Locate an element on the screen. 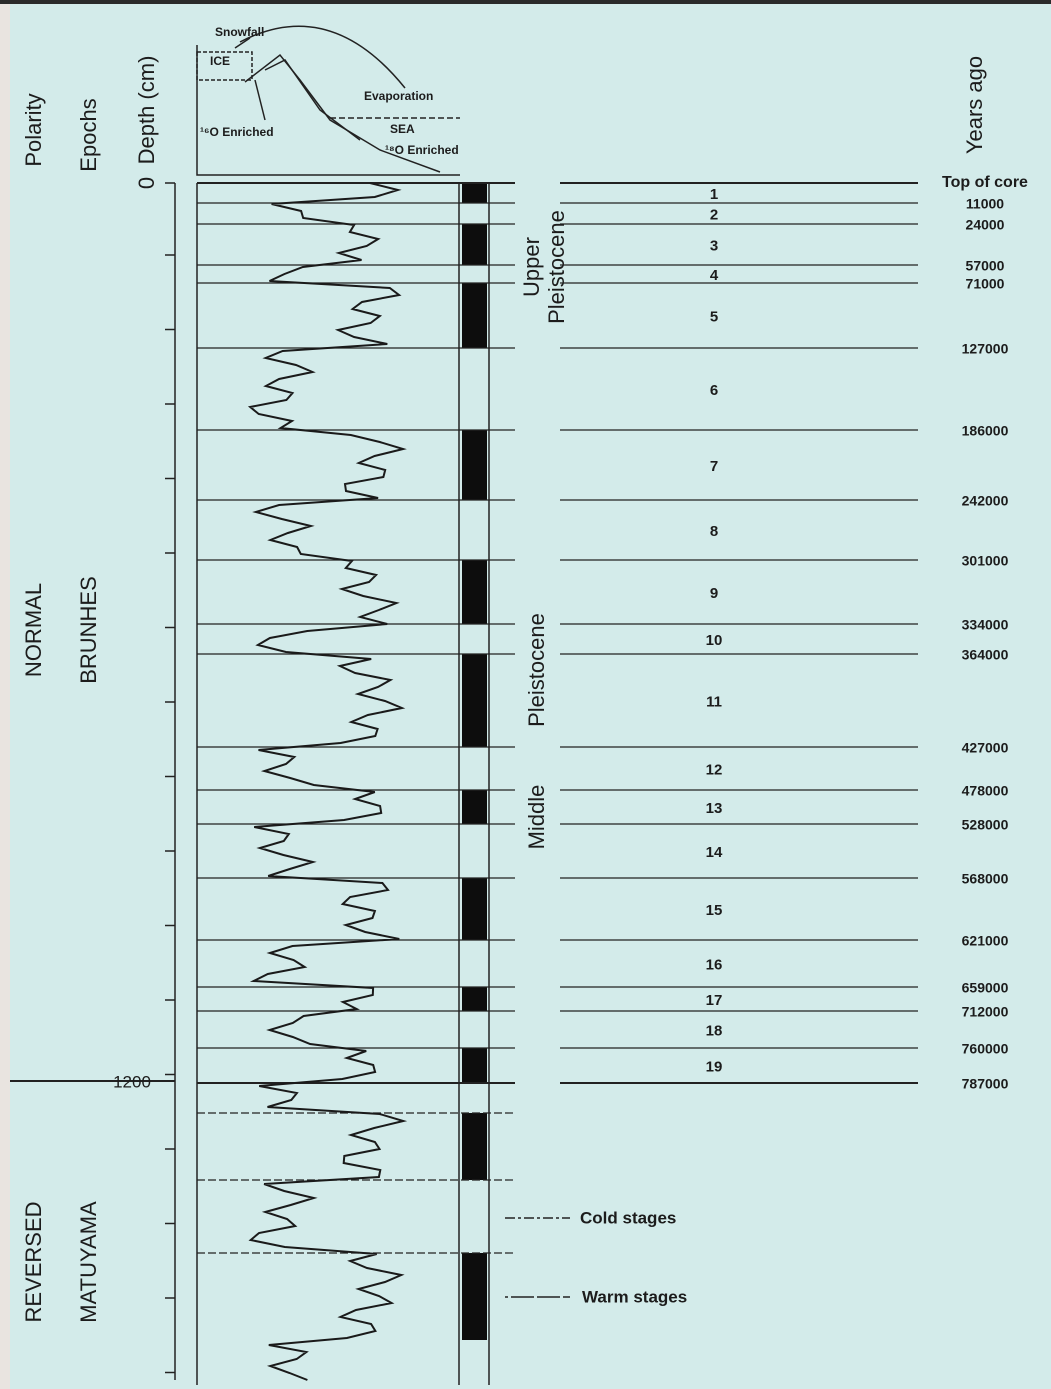  legend-label: Cold stages is located at coordinates (628, 1217).